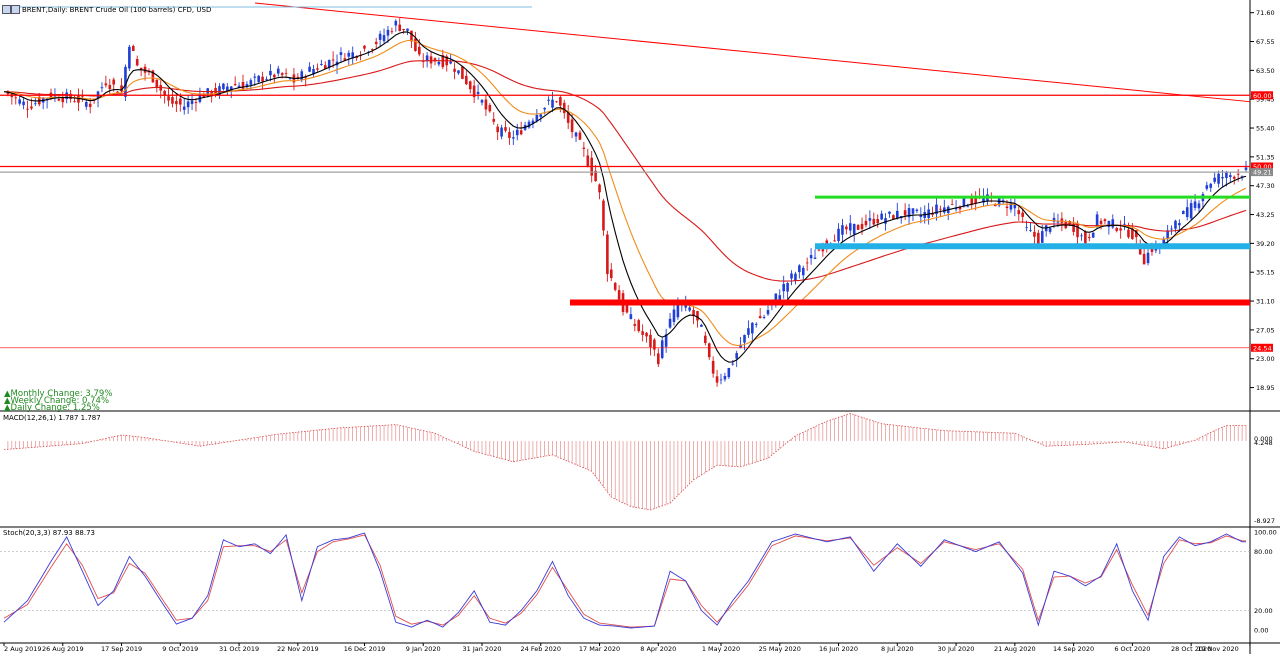 The image size is (1280, 658). I want to click on daily-change-text: Daily Change: 1.25%, so click(55, 408).